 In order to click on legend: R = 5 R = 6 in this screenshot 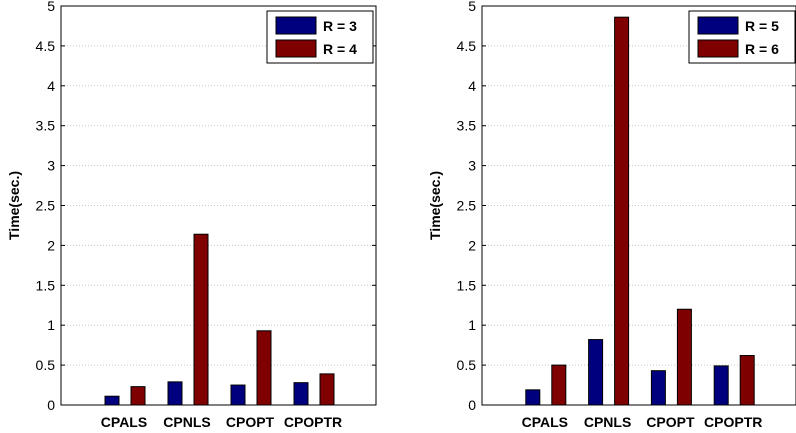, I will do `click(742, 37)`.